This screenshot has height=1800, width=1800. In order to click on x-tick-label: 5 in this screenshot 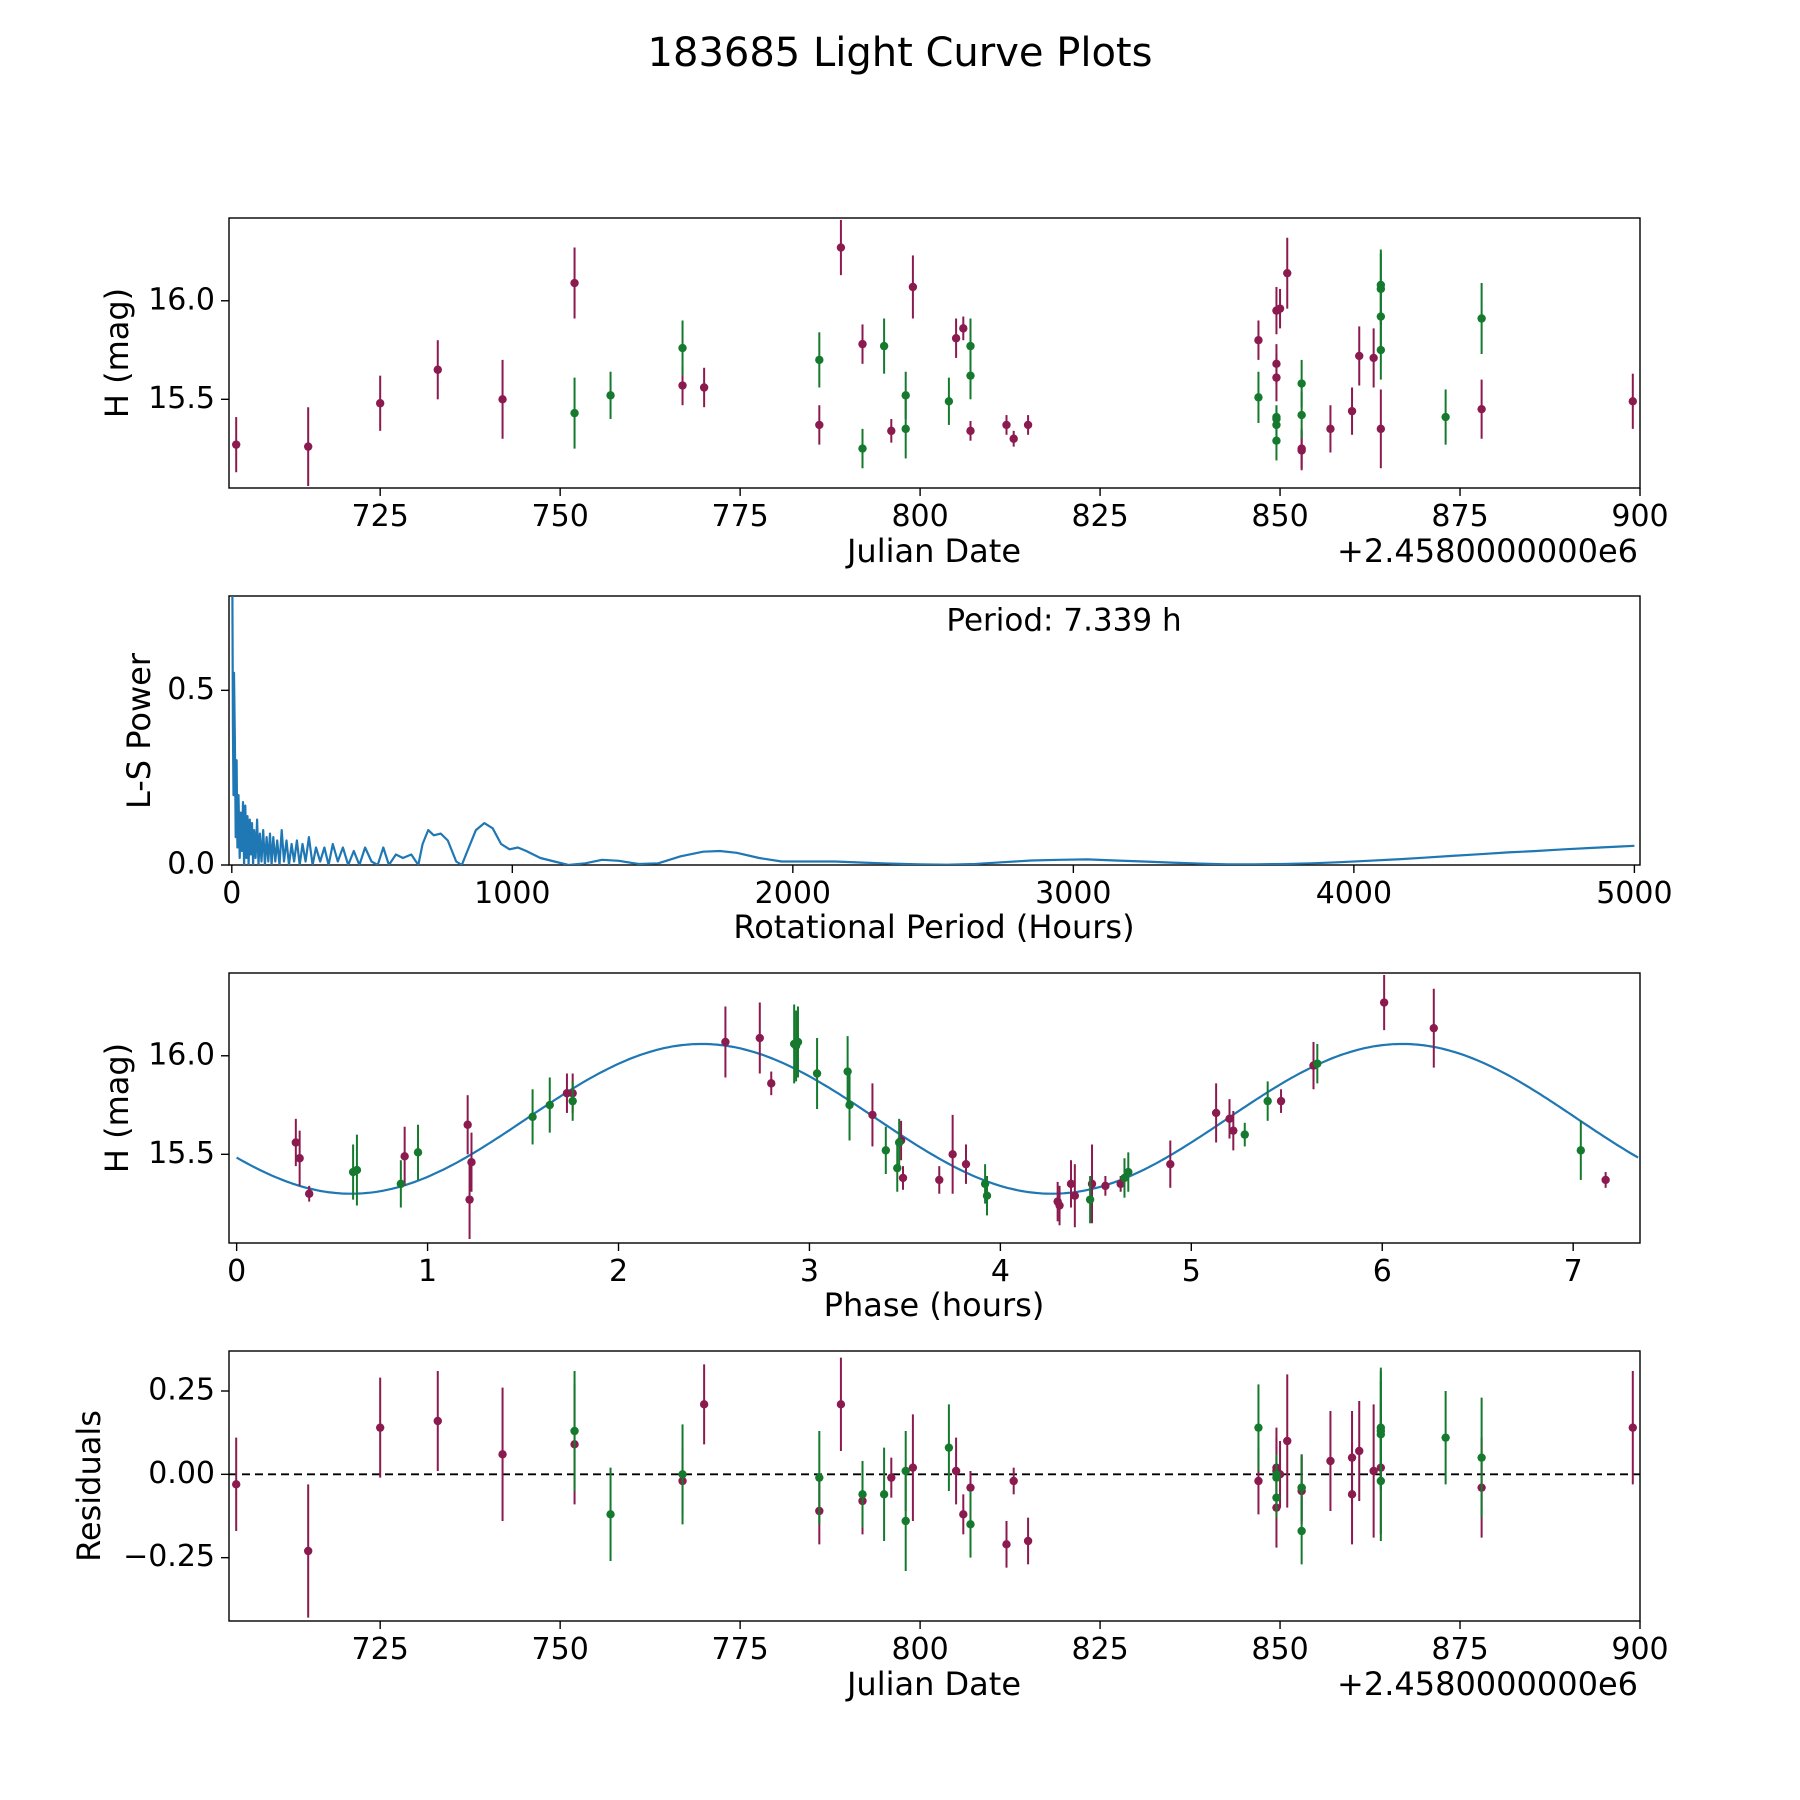, I will do `click(1191, 1271)`.